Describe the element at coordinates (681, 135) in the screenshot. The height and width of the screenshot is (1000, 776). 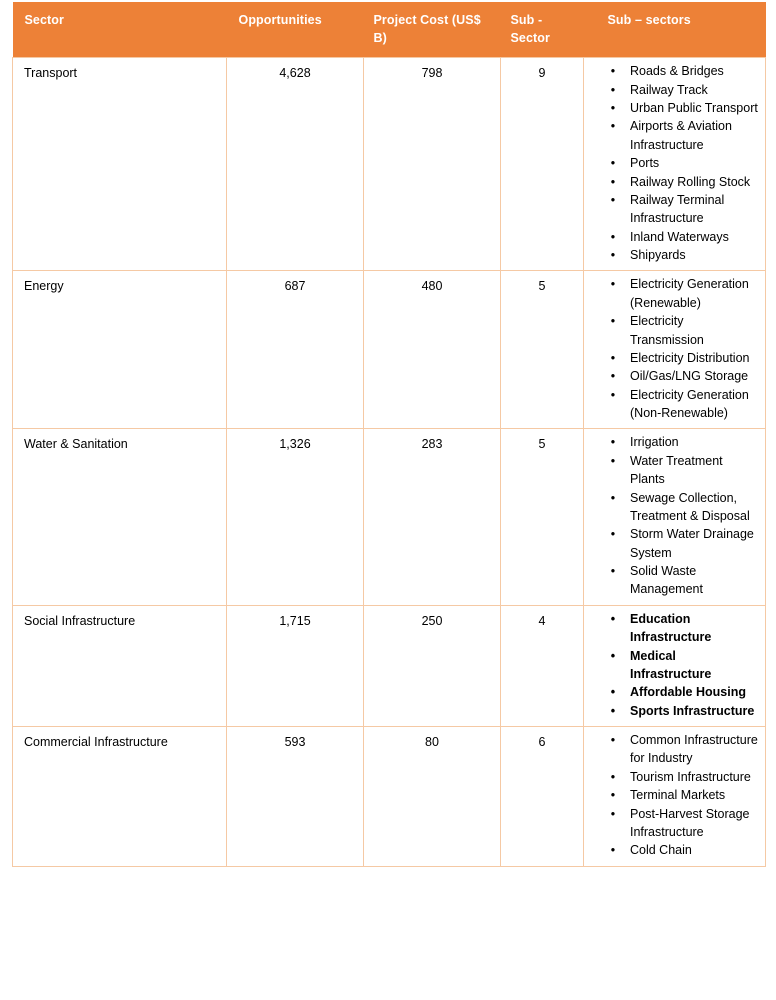
I see `sub-sector-label: Airports & Aviation Infrastructure` at that location.